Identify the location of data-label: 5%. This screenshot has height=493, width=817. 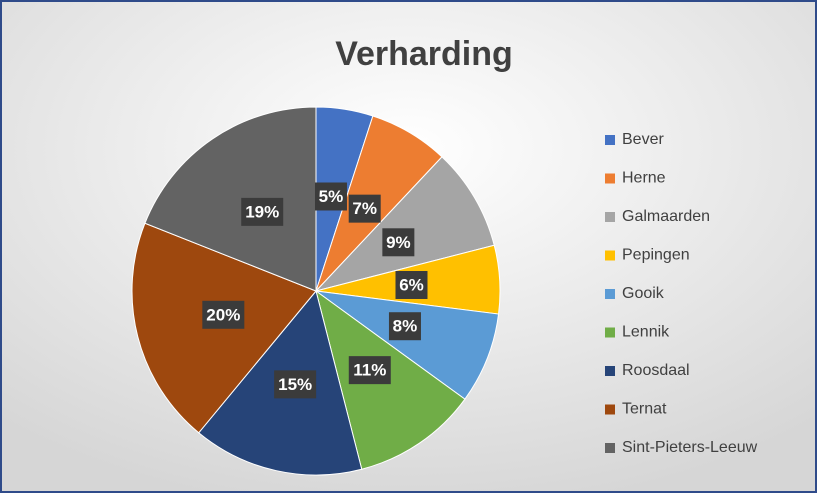
(331, 196).